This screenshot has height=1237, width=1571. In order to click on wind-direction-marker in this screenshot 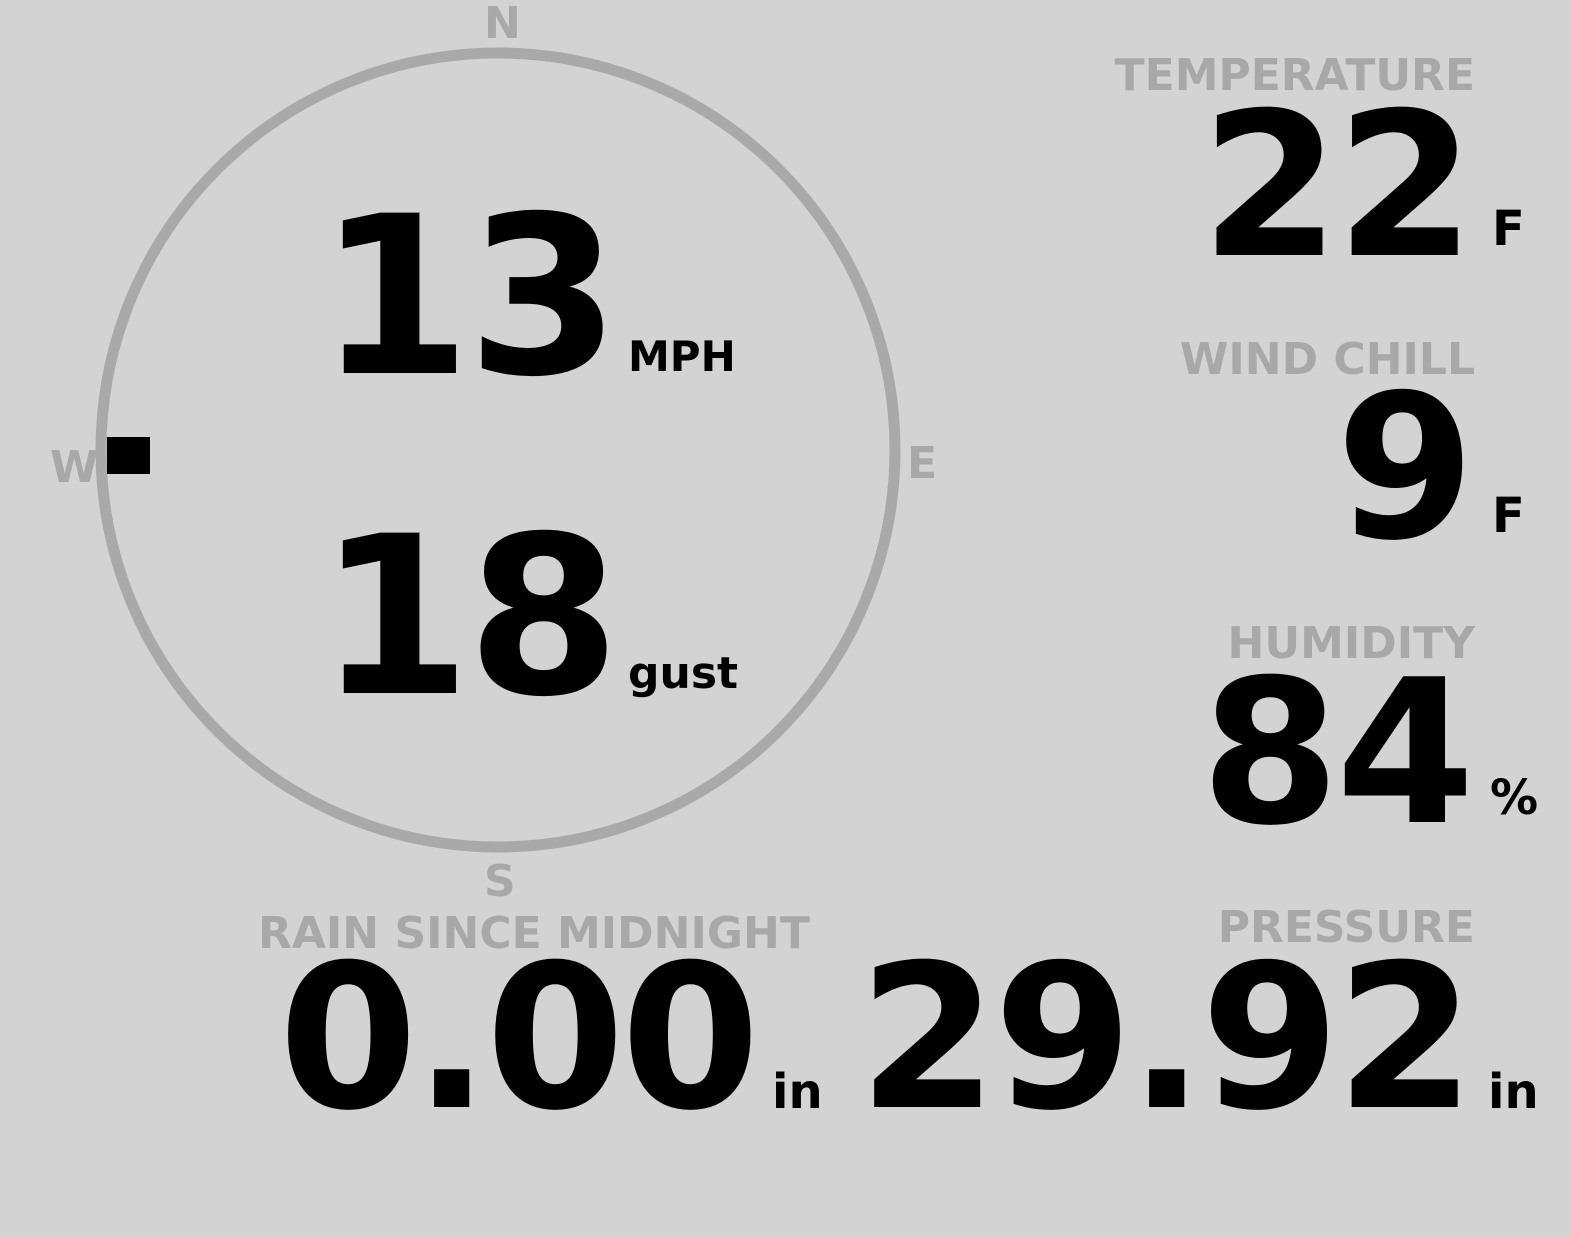, I will do `click(128, 455)`.